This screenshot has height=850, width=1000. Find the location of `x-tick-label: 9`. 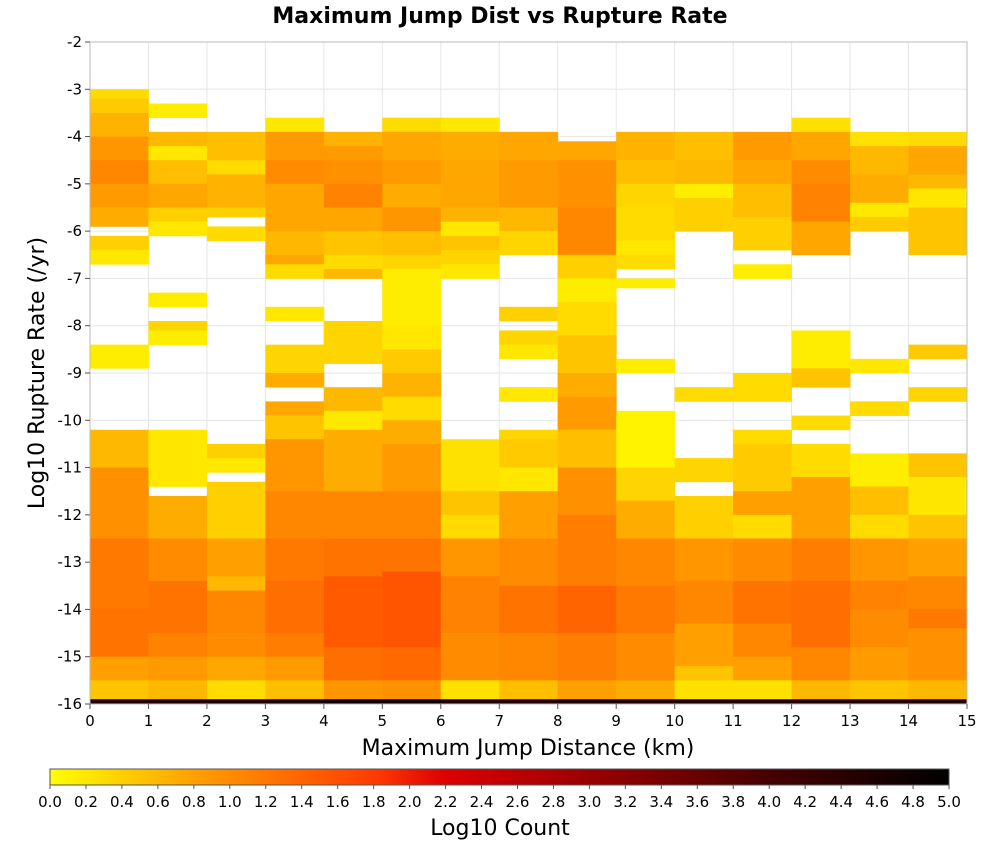

x-tick-label: 9 is located at coordinates (616, 721).